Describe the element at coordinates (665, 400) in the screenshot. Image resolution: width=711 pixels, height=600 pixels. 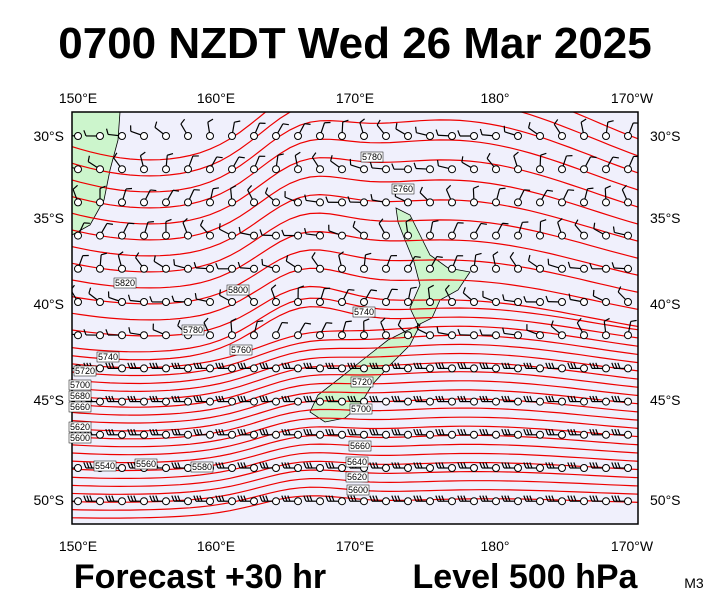
I see `right-lat-label: 45°S` at that location.